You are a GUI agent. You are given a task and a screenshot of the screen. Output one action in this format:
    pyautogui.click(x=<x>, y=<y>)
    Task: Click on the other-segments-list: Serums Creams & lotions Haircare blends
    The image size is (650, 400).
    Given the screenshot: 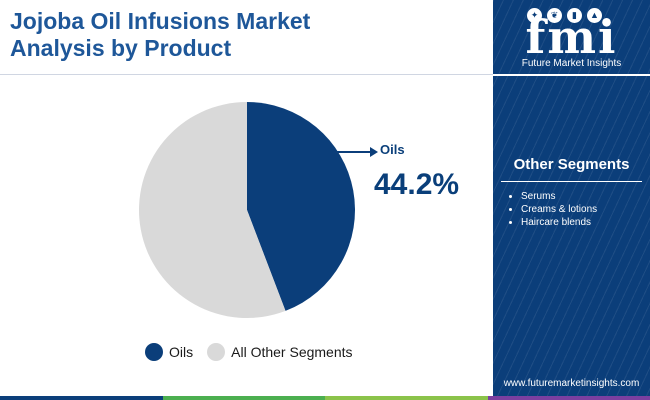 What is the action you would take?
    pyautogui.click(x=550, y=209)
    